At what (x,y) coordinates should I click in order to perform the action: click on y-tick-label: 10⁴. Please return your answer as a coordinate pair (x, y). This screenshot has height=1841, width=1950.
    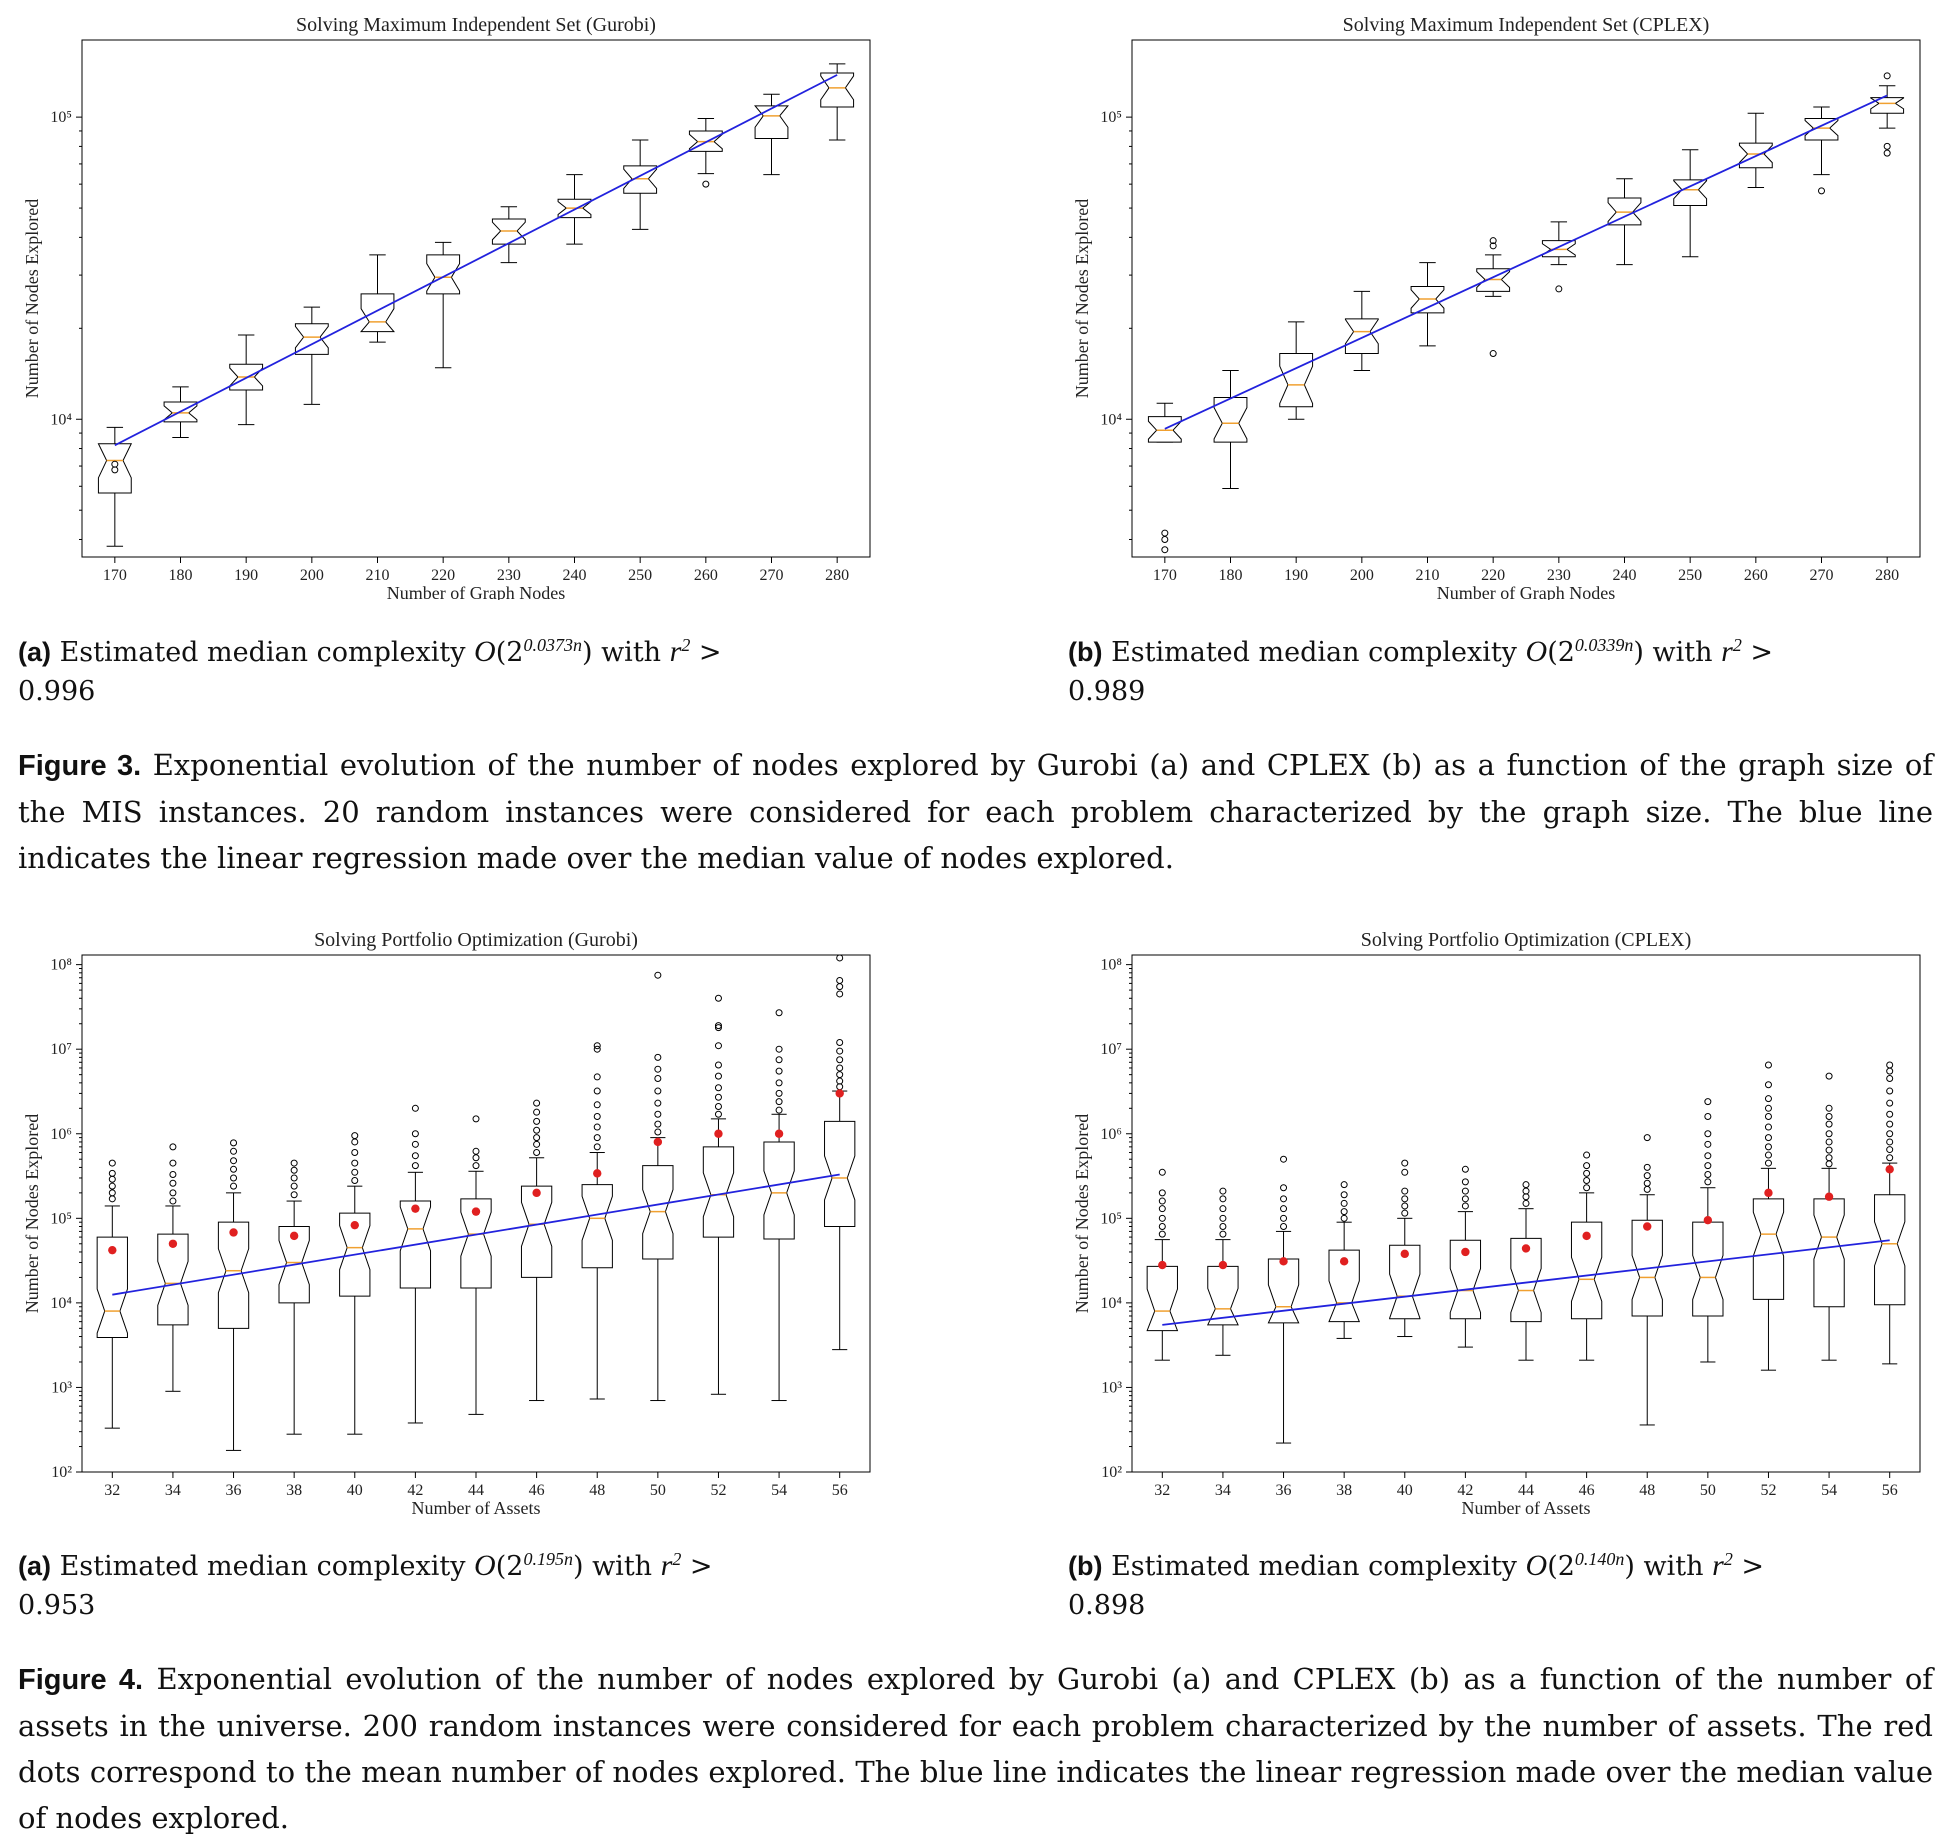
    Looking at the image, I should click on (61, 419).